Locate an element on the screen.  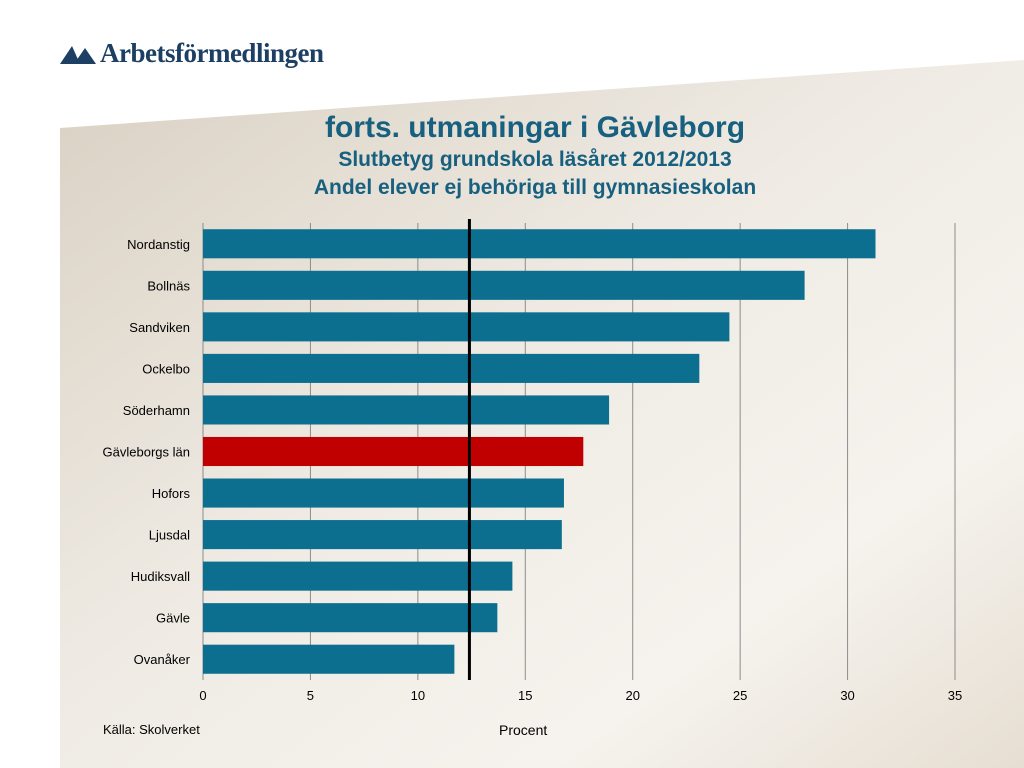
x-tick-label: 35 is located at coordinates (955, 695).